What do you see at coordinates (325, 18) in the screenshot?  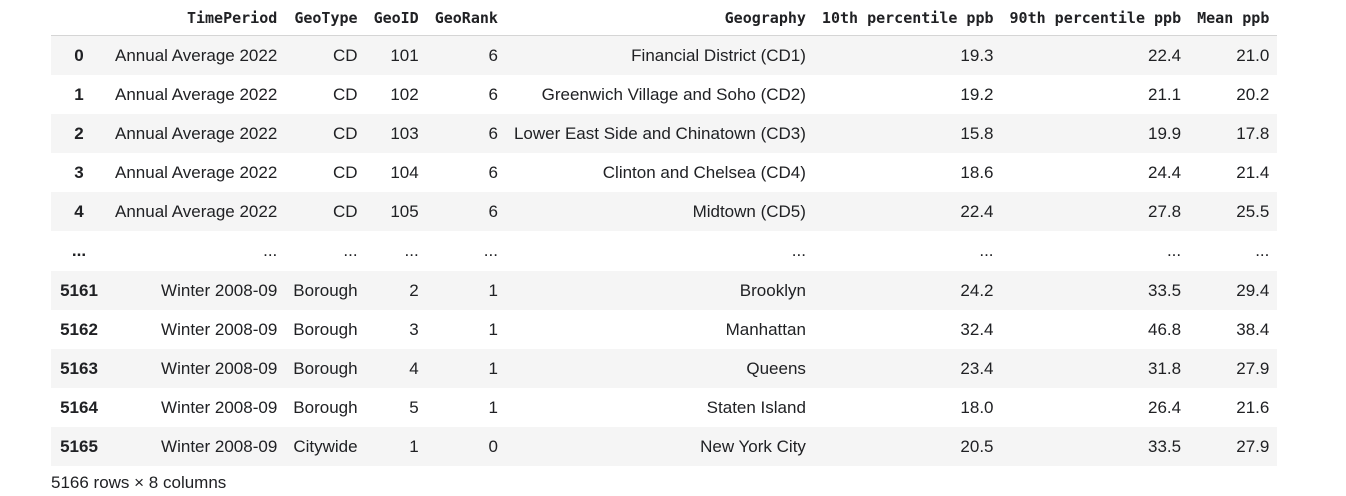 I see `column-header: GeoType` at bounding box center [325, 18].